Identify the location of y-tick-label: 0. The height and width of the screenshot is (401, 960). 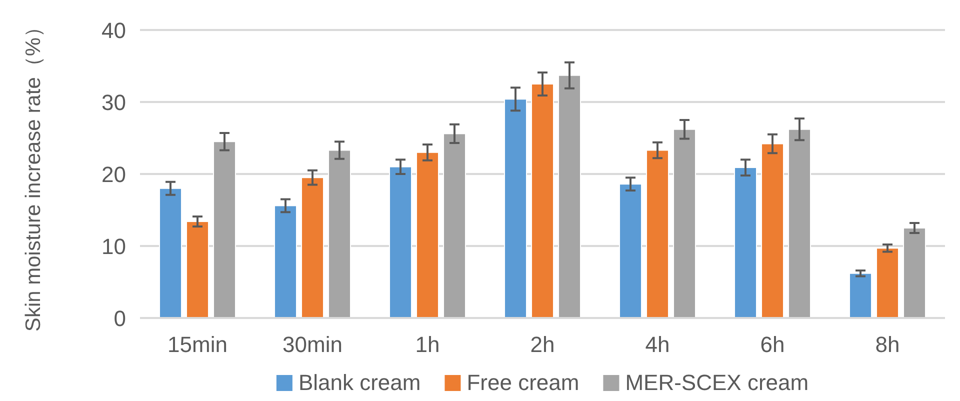
(120, 318).